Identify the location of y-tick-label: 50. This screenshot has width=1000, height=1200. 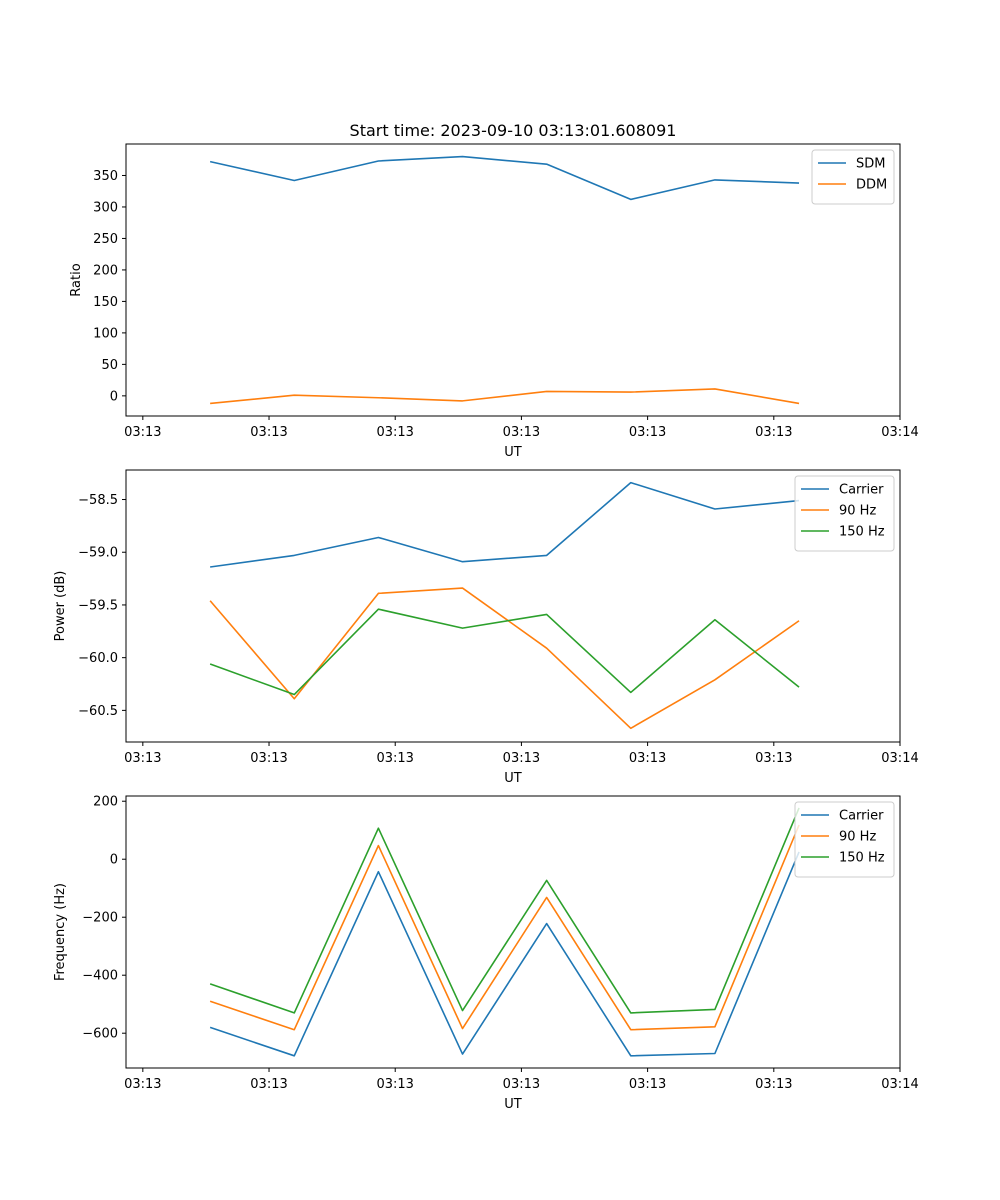
(109, 365).